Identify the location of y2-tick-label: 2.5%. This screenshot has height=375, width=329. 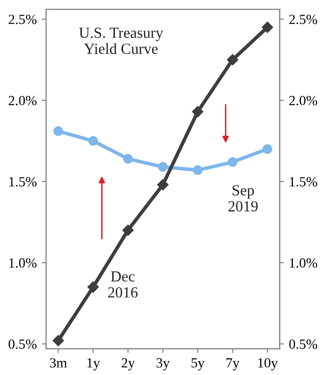
(303, 19).